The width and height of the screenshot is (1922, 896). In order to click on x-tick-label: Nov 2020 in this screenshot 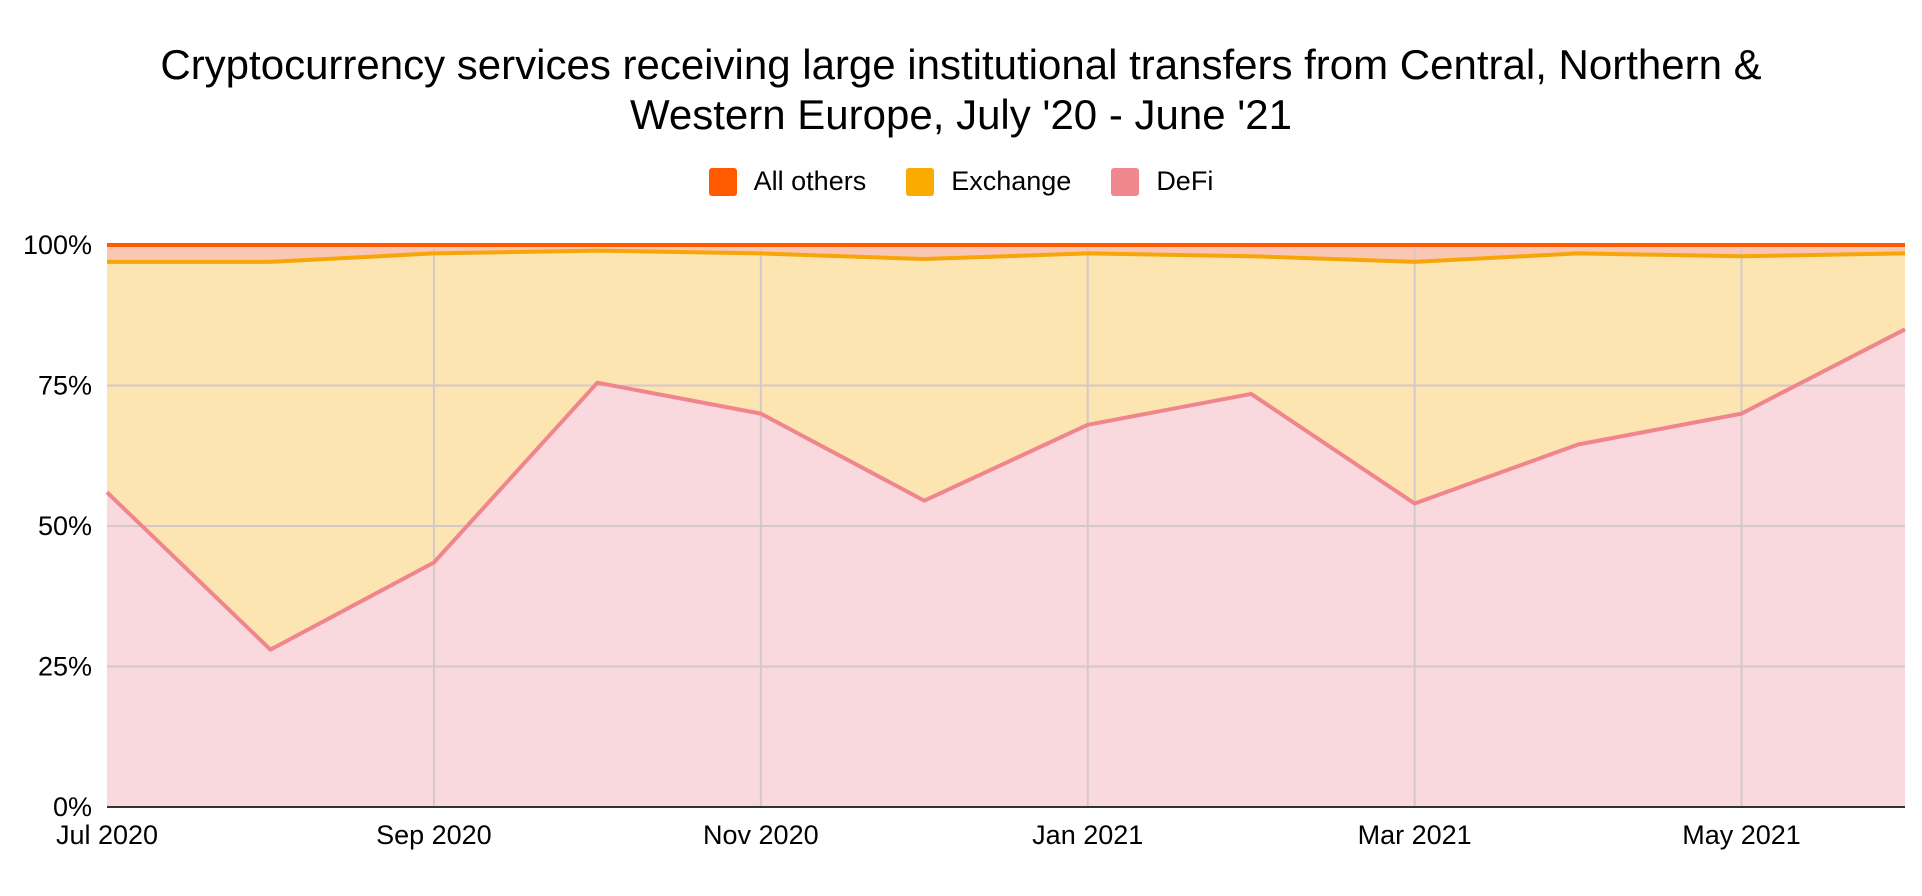, I will do `click(761, 835)`.